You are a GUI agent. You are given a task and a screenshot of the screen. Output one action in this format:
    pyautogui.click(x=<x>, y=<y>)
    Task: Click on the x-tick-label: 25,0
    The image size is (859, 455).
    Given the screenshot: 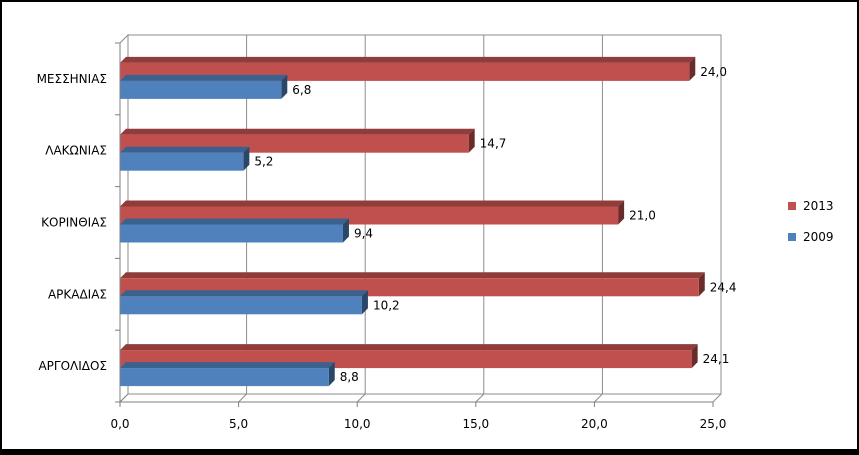 What is the action you would take?
    pyautogui.click(x=713, y=424)
    